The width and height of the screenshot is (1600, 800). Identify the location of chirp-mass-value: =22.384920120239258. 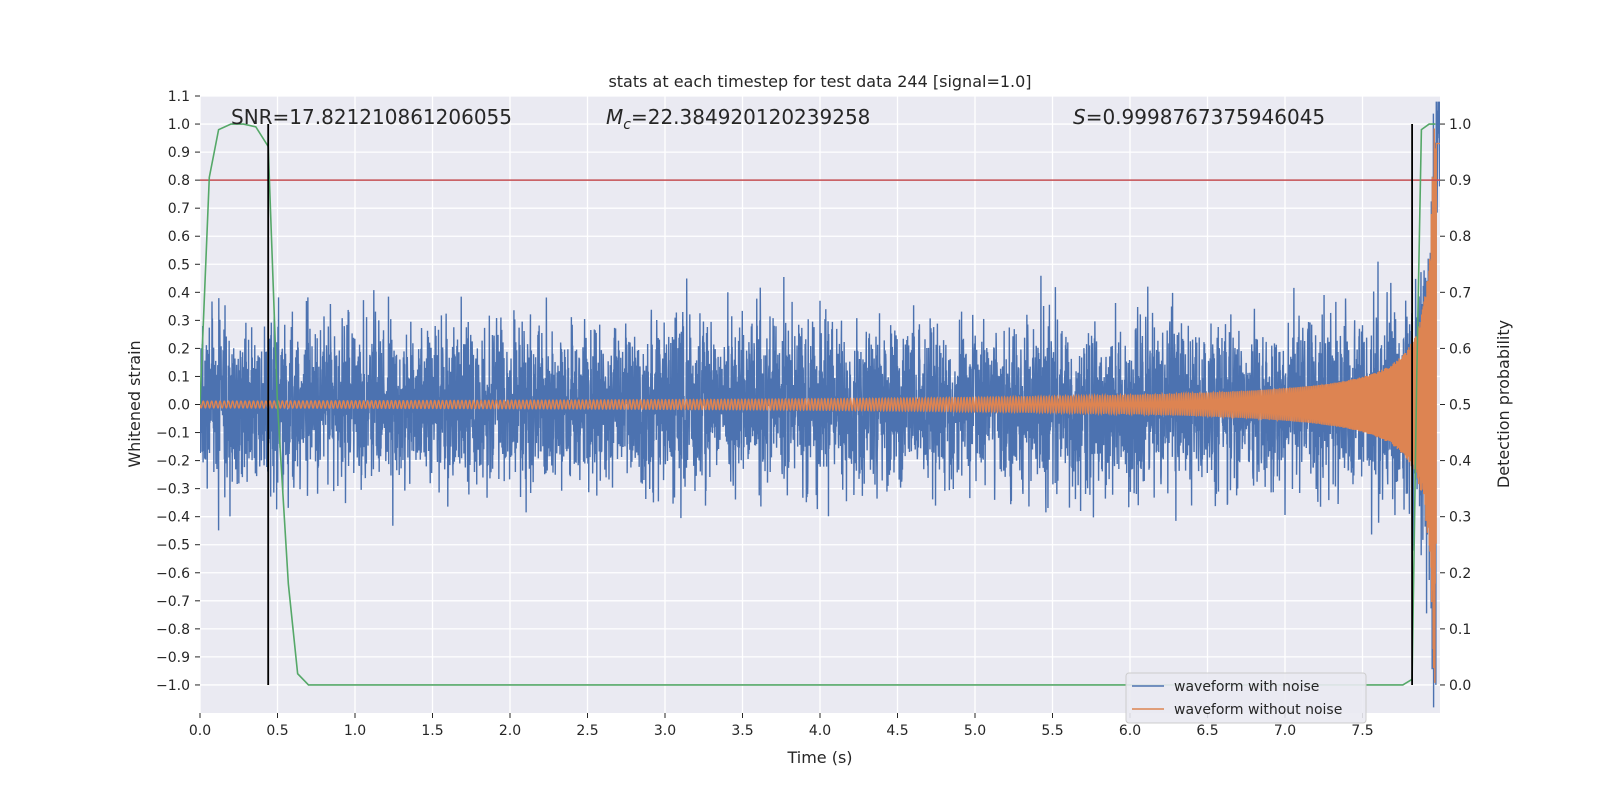
(750, 117).